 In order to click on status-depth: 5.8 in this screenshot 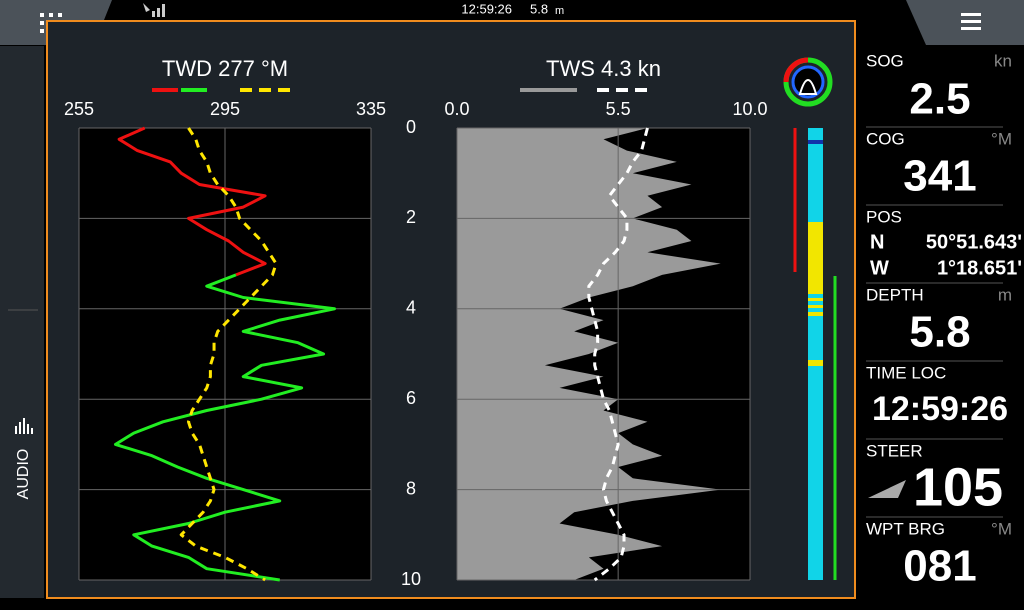, I will do `click(539, 8)`.